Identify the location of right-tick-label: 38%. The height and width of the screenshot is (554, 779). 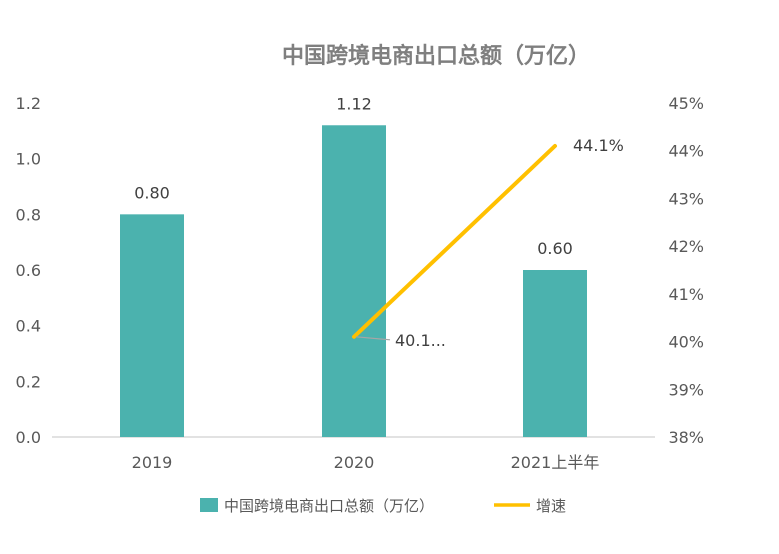
(686, 437).